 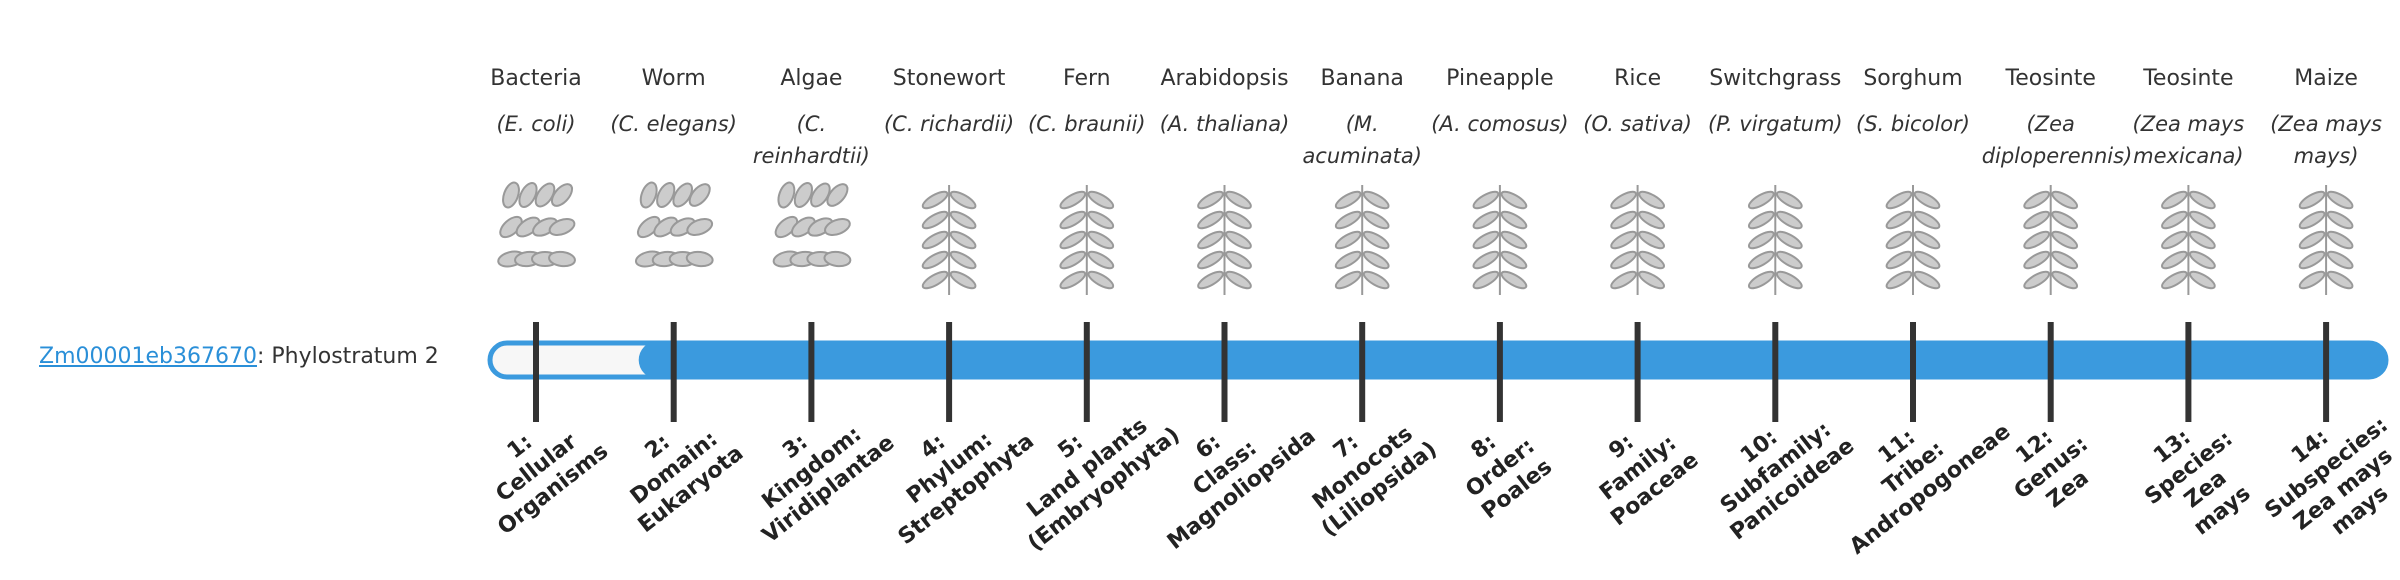 What do you see at coordinates (1638, 468) in the screenshot?
I see `rank-label: 9:Family:Poaceae` at bounding box center [1638, 468].